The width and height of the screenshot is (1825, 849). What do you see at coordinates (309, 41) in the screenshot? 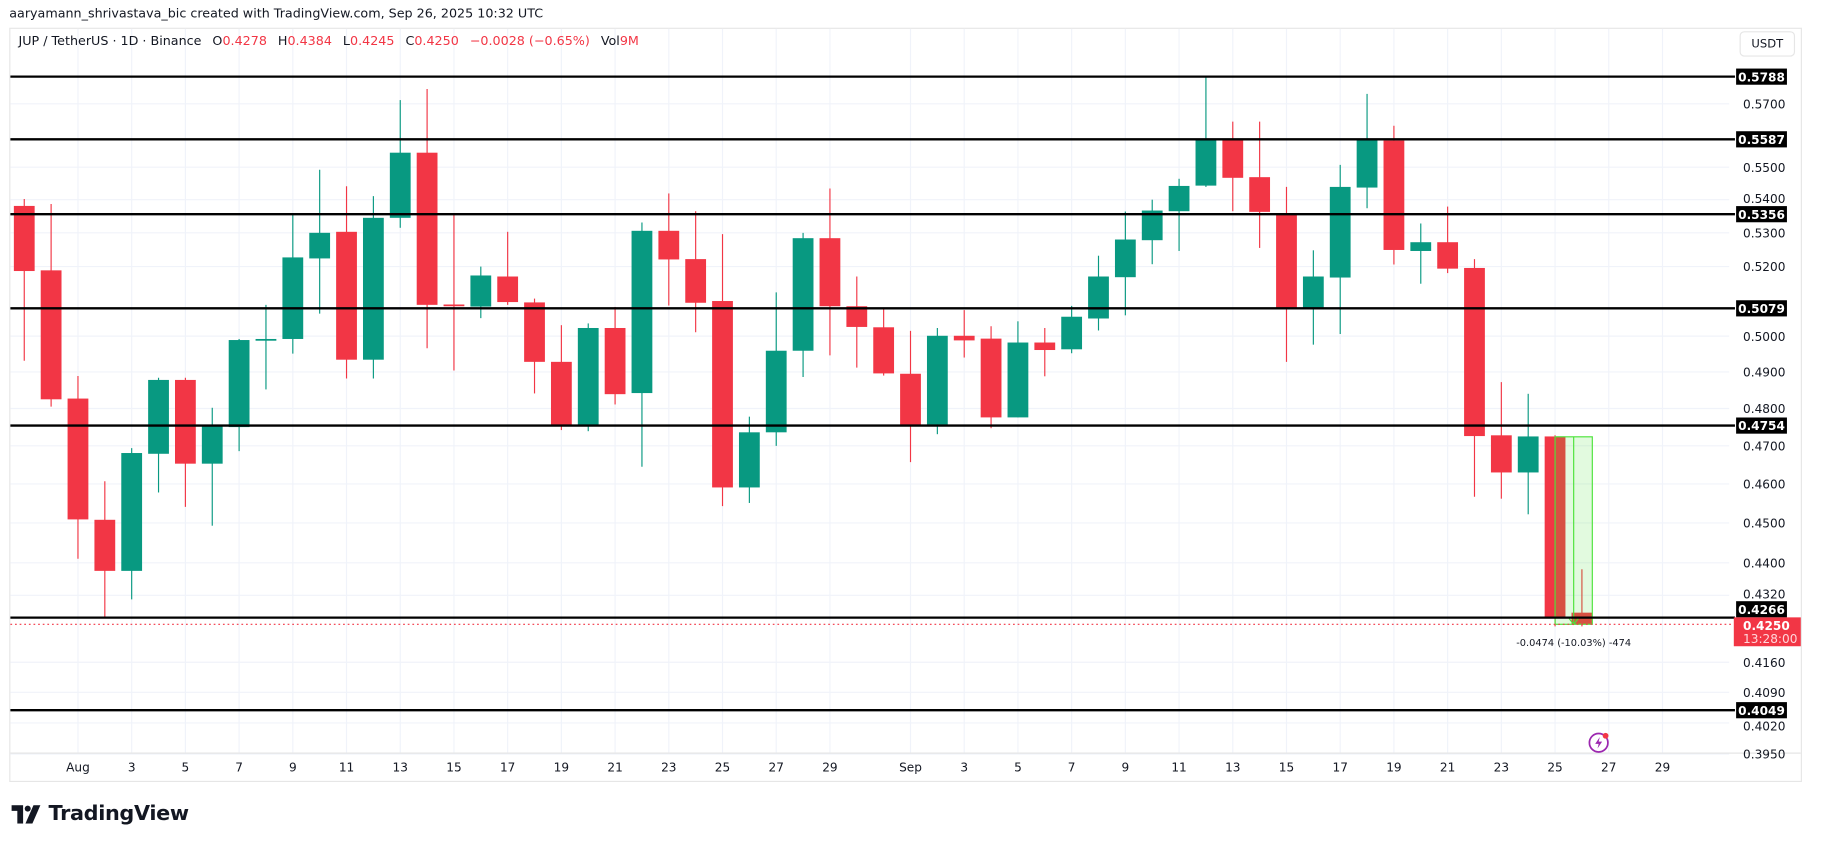
I see `high-value: 0.4384` at bounding box center [309, 41].